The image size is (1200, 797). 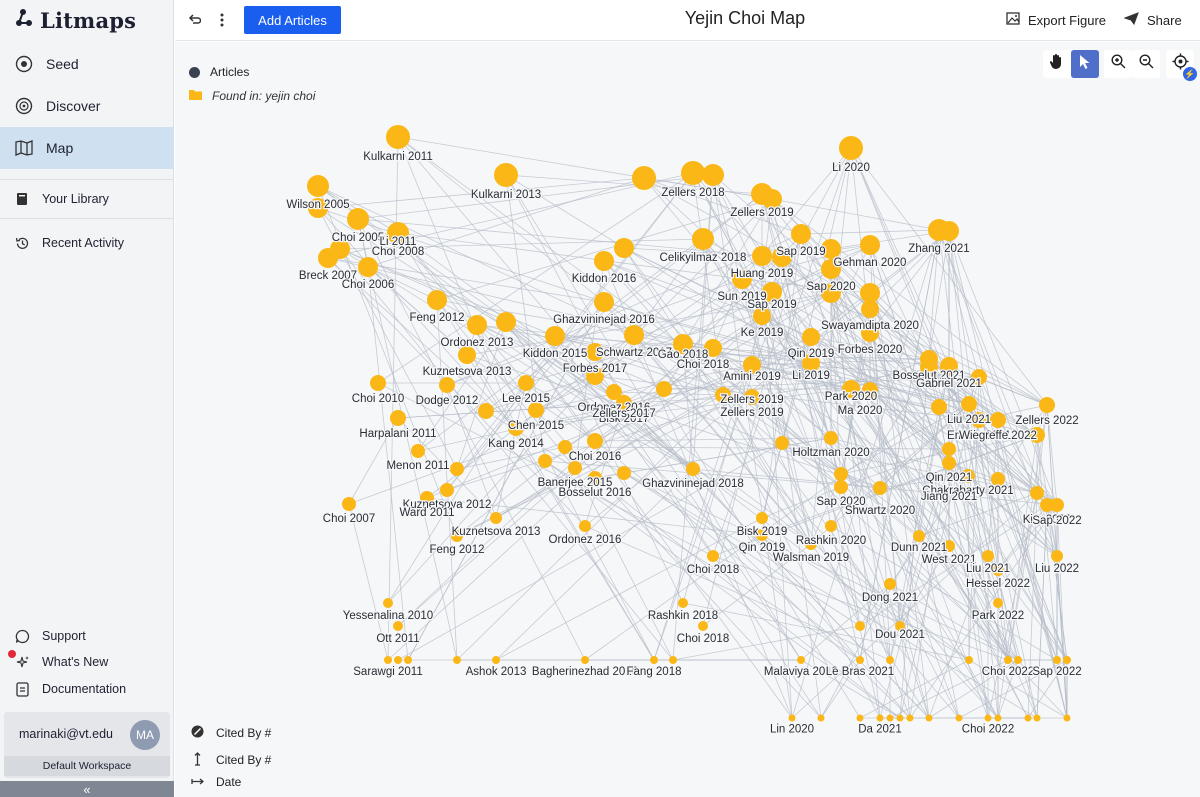 I want to click on undo-icon, so click(x=194, y=20).